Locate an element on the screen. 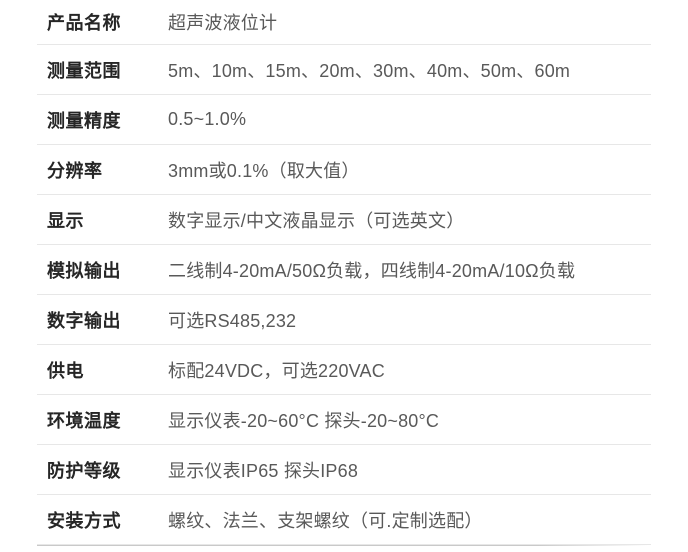 The image size is (688, 552). spec-row: 供电 标配24VDC，可选220VAC is located at coordinates (344, 370).